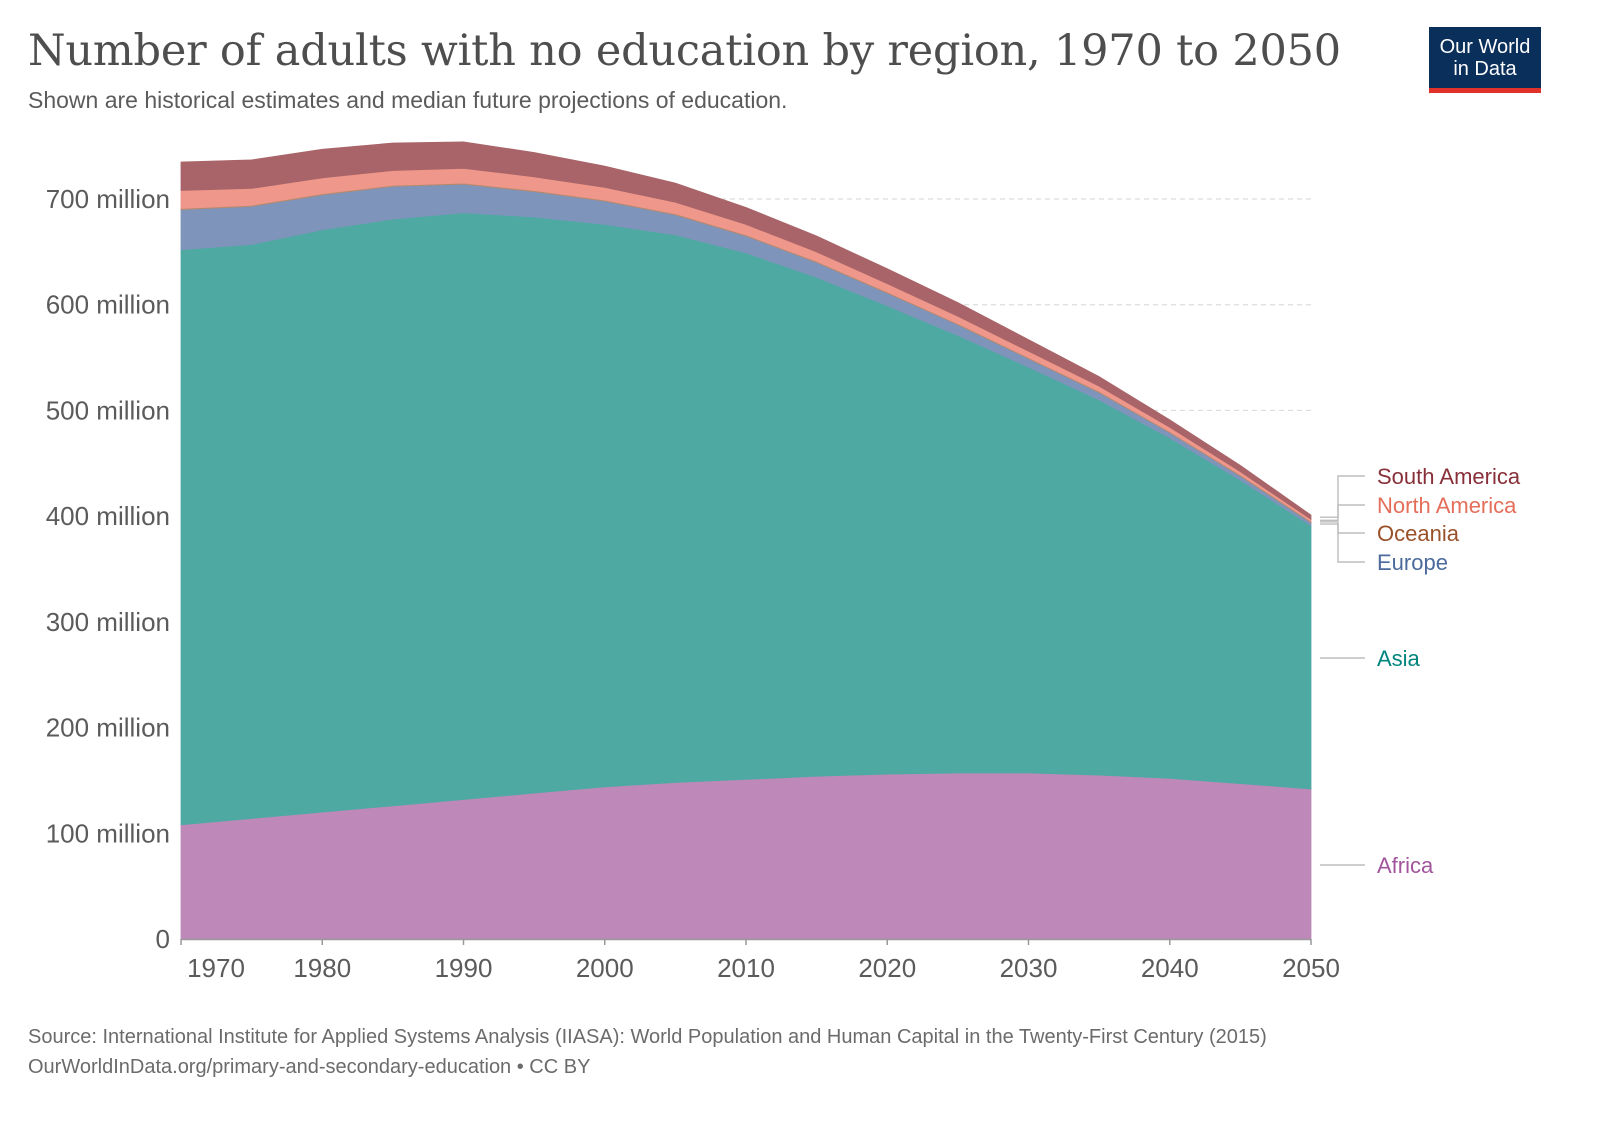 This screenshot has height=1130, width=1600. I want to click on y-tick-label: 700 million, so click(108, 199).